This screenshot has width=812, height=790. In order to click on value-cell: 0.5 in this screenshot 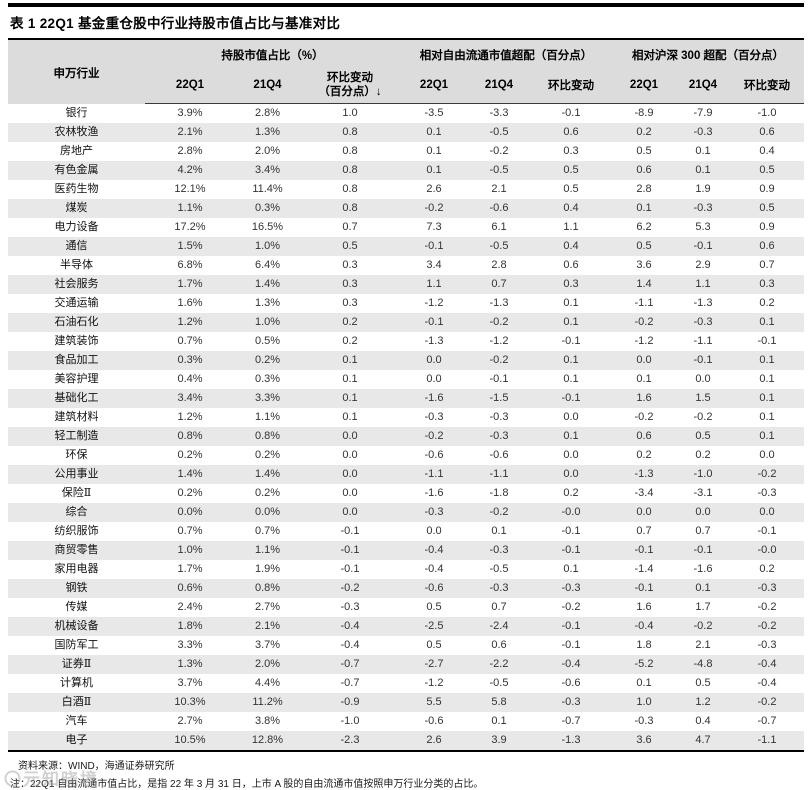, I will do `click(644, 246)`.